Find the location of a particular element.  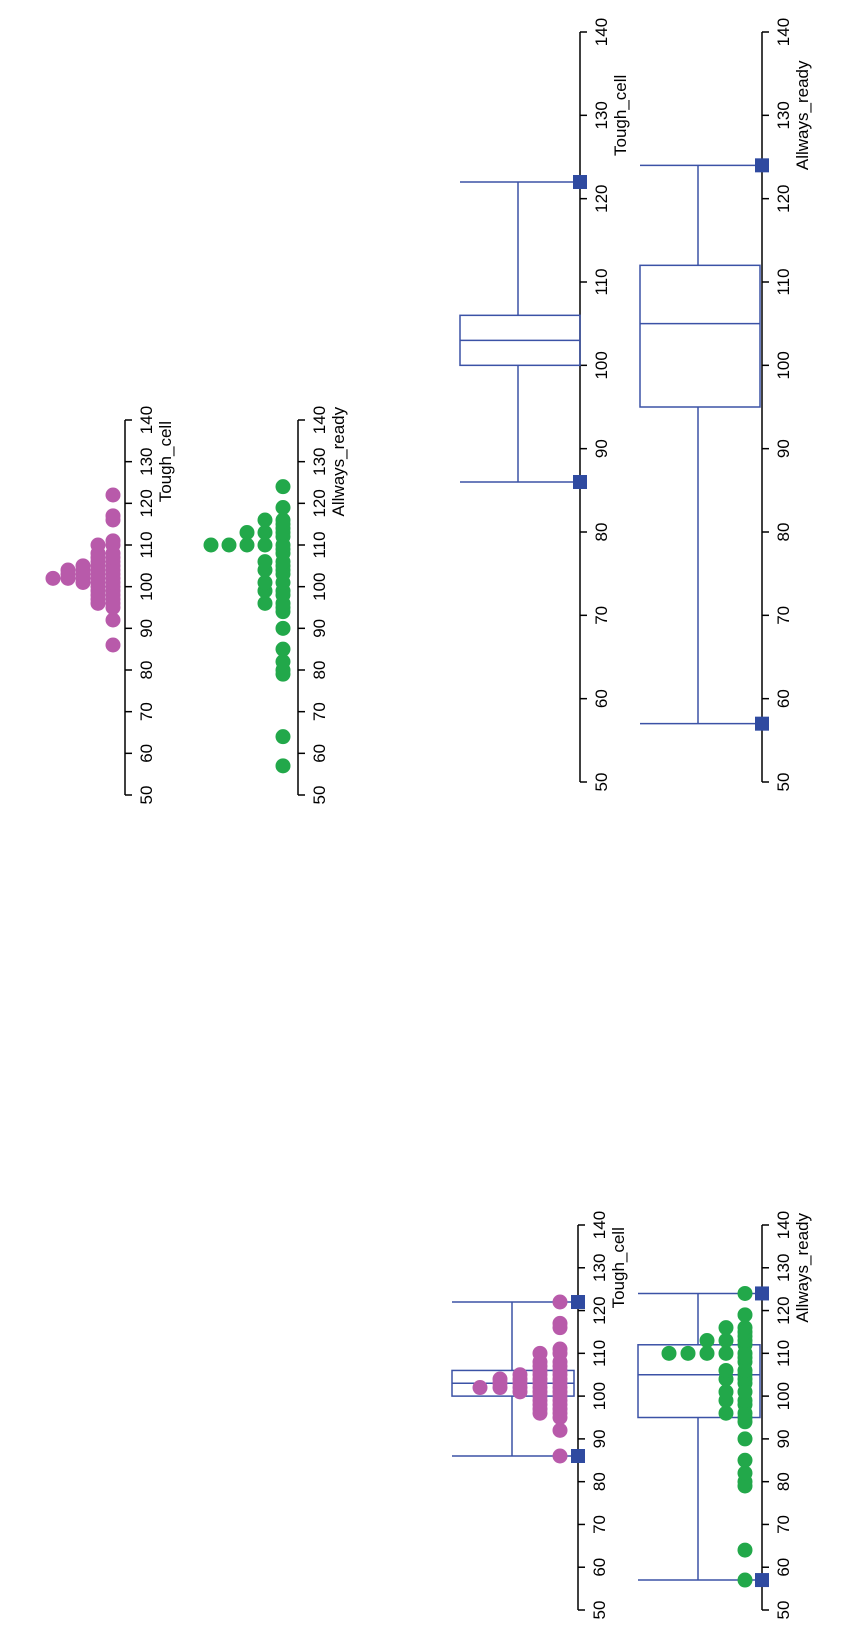

chart-panel-2: 50 60 70 80 90 100 110 120 130 140 Allways_ready is located at coordinates (275, 605).